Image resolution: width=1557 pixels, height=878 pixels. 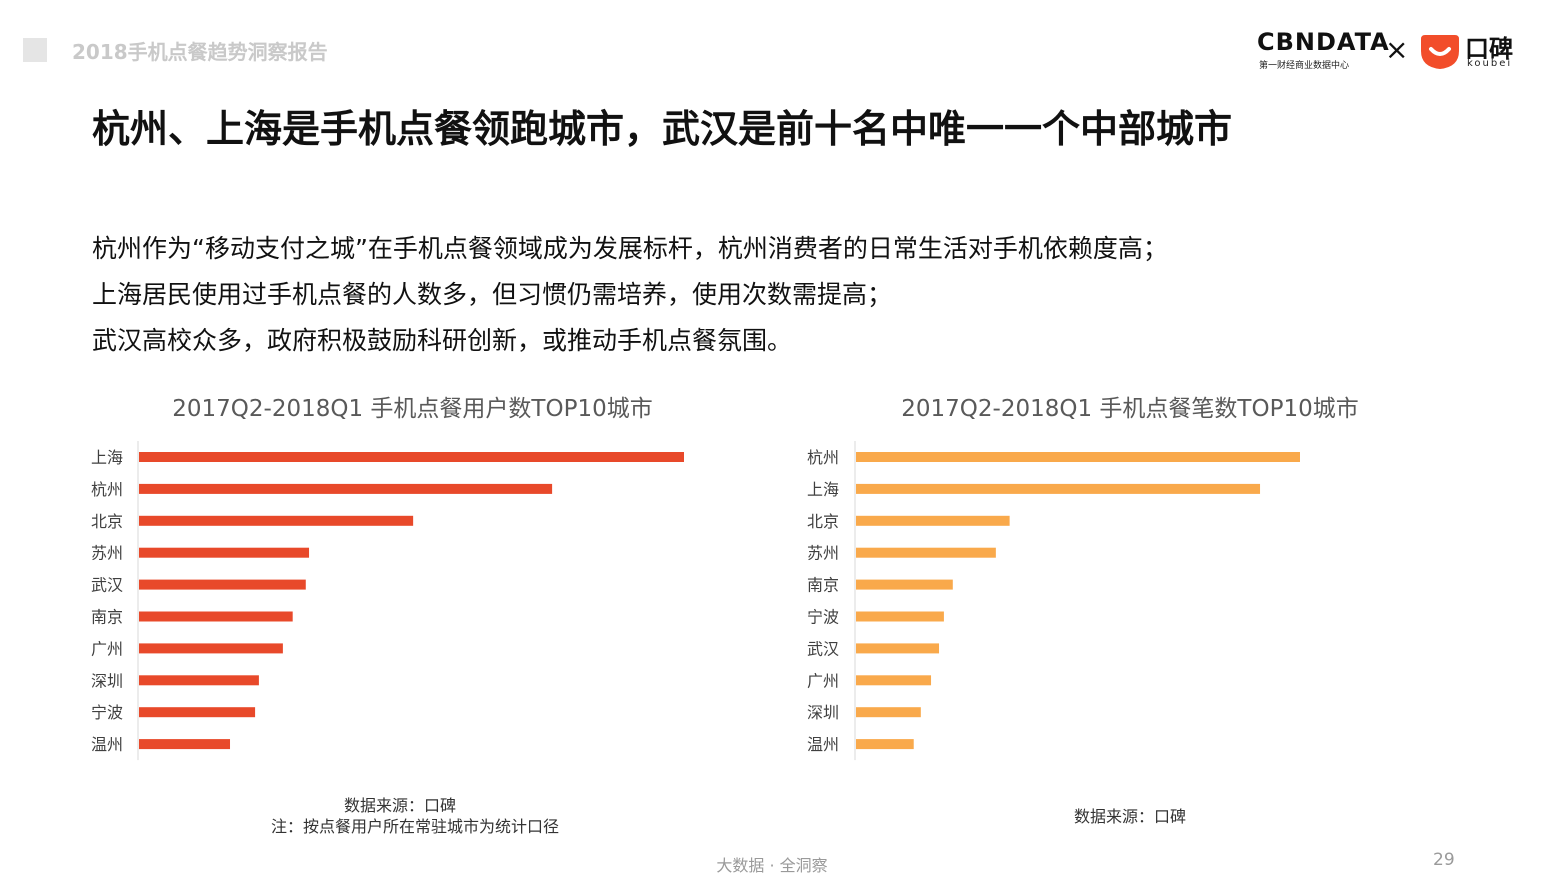 What do you see at coordinates (1397, 49) in the screenshot?
I see `times-icon: ×` at bounding box center [1397, 49].